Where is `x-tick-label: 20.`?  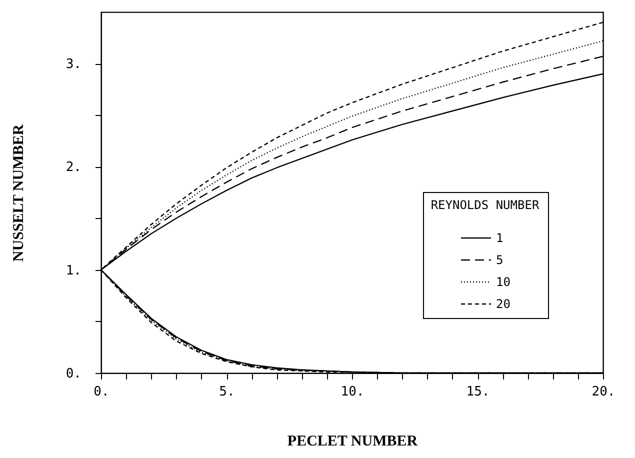
x-tick-label: 20. is located at coordinates (604, 392).